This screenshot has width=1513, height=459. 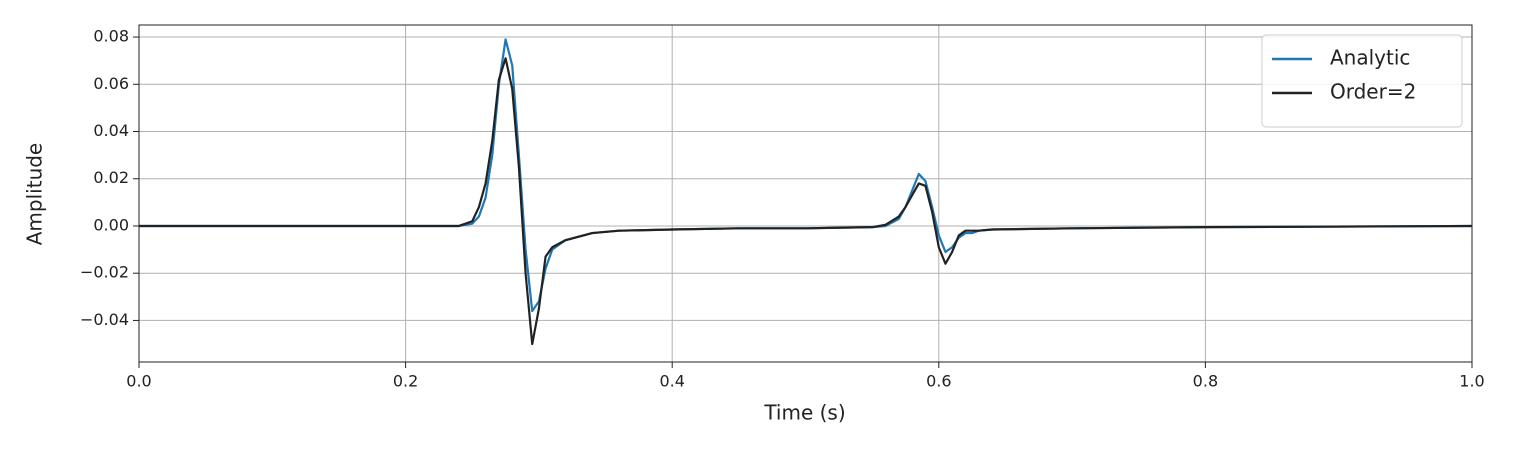 What do you see at coordinates (1373, 92) in the screenshot?
I see `legend-label: Order=2` at bounding box center [1373, 92].